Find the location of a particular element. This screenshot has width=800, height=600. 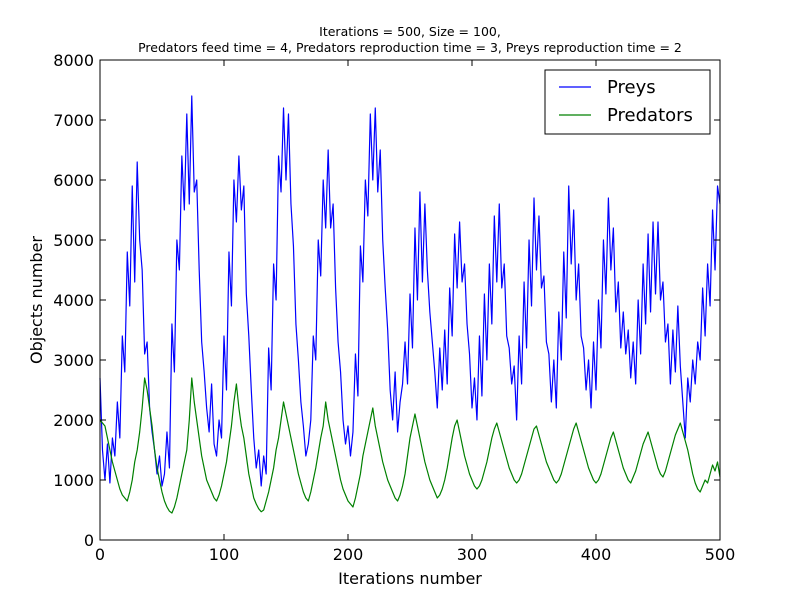

legend-label-predators: Predators is located at coordinates (650, 115).